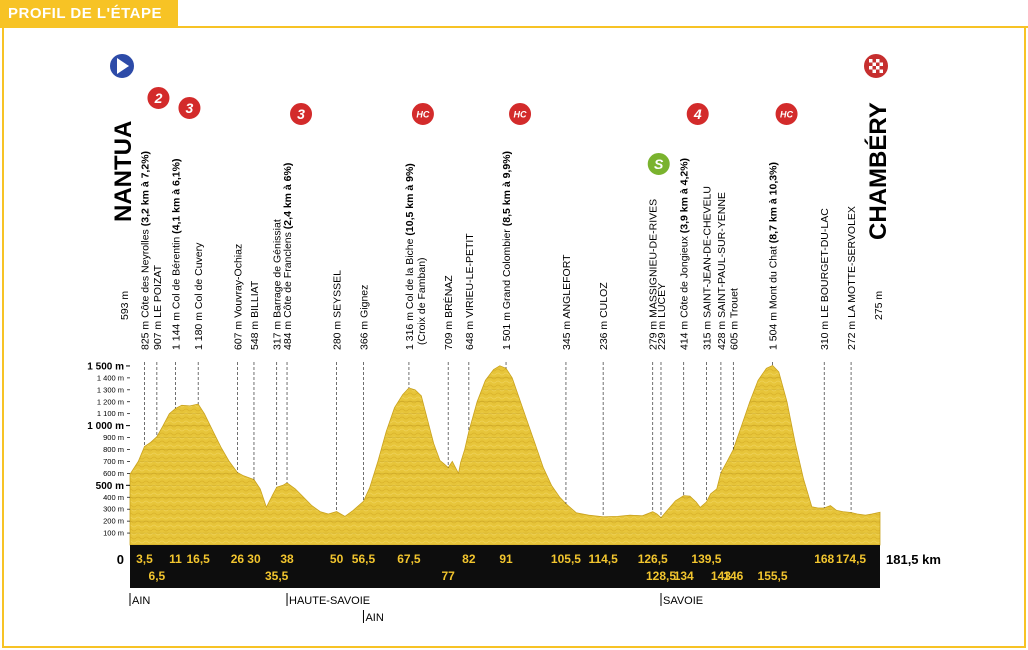  Describe the element at coordinates (733, 576) in the screenshot. I see `km-marker-label: 146` at that location.